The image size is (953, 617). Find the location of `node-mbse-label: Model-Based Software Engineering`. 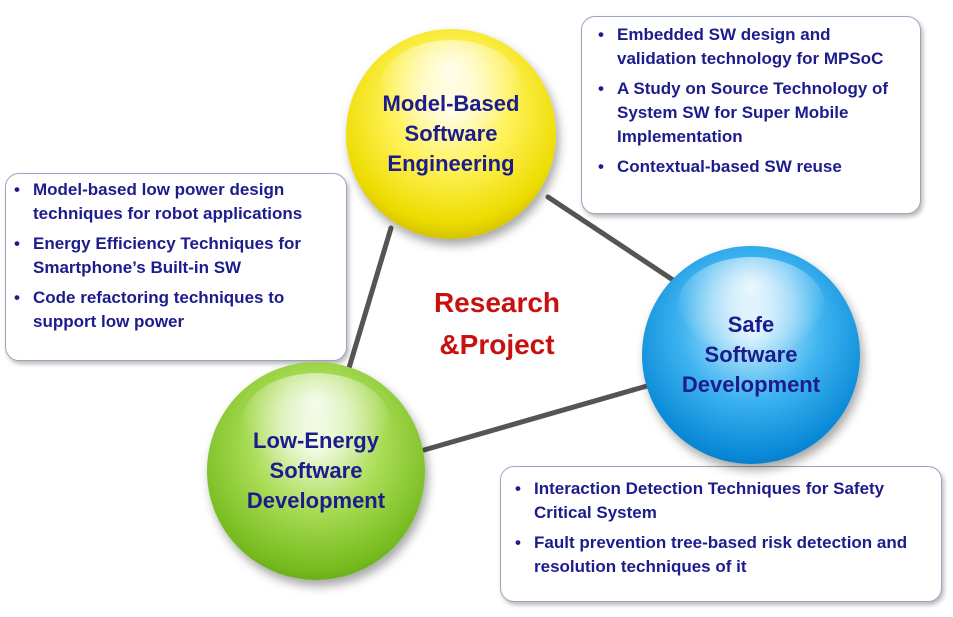

node-mbse-label: Model-Based Software Engineering is located at coordinates (451, 133).